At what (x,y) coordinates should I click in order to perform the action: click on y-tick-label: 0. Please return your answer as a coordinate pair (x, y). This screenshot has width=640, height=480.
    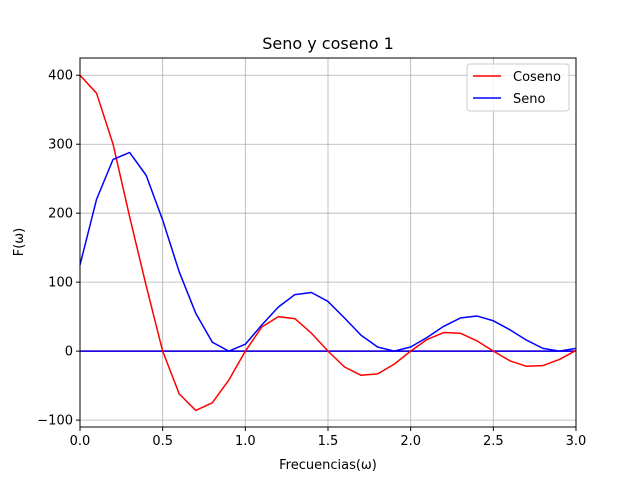
    Looking at the image, I should click on (69, 352).